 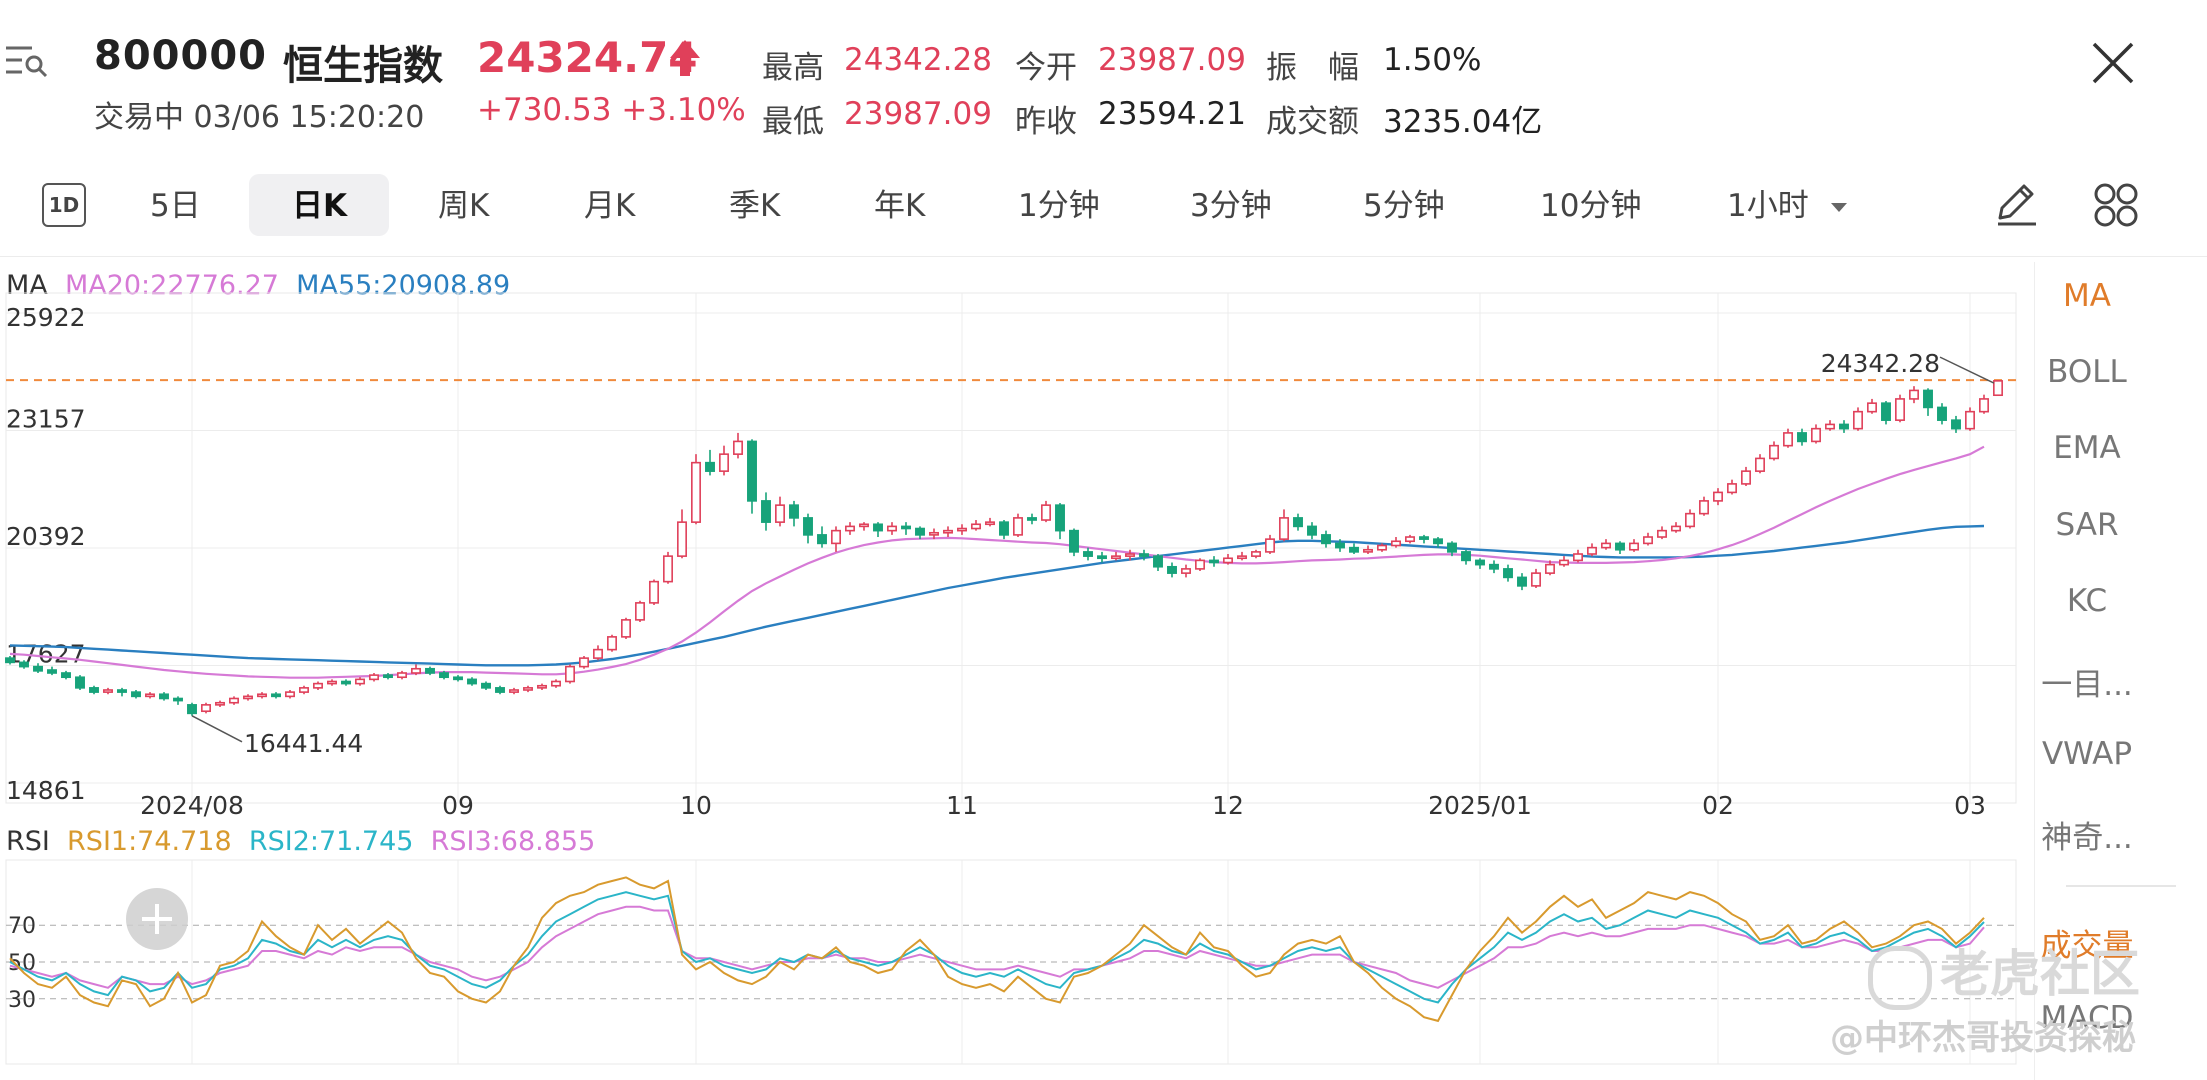 What do you see at coordinates (320, 206) in the screenshot?
I see `tab-daily-k: 日K` at bounding box center [320, 206].